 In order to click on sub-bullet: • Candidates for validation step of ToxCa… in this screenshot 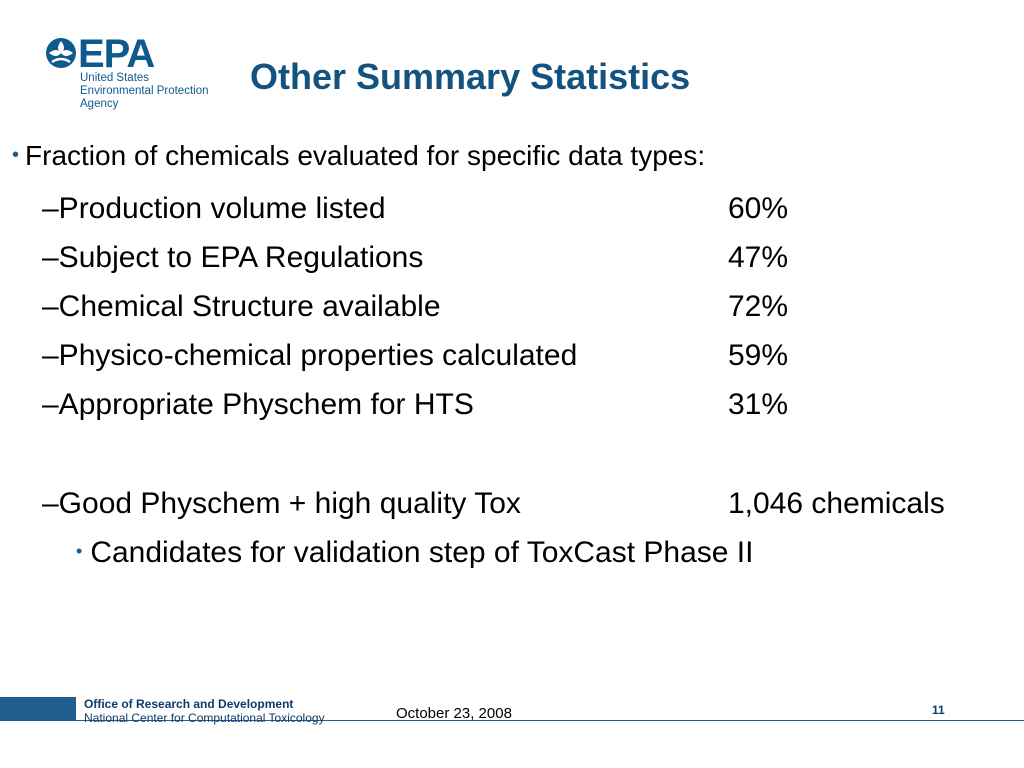, I will do `click(414, 553)`.